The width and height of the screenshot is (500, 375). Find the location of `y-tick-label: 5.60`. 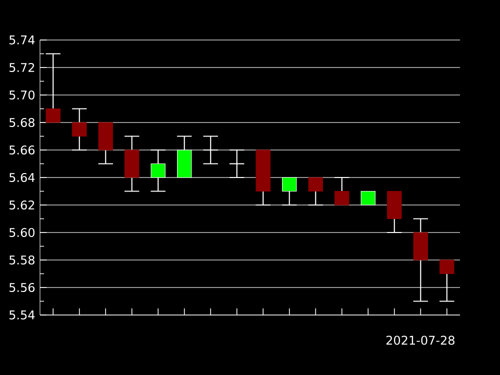

y-tick-label: 5.60 is located at coordinates (21, 233).